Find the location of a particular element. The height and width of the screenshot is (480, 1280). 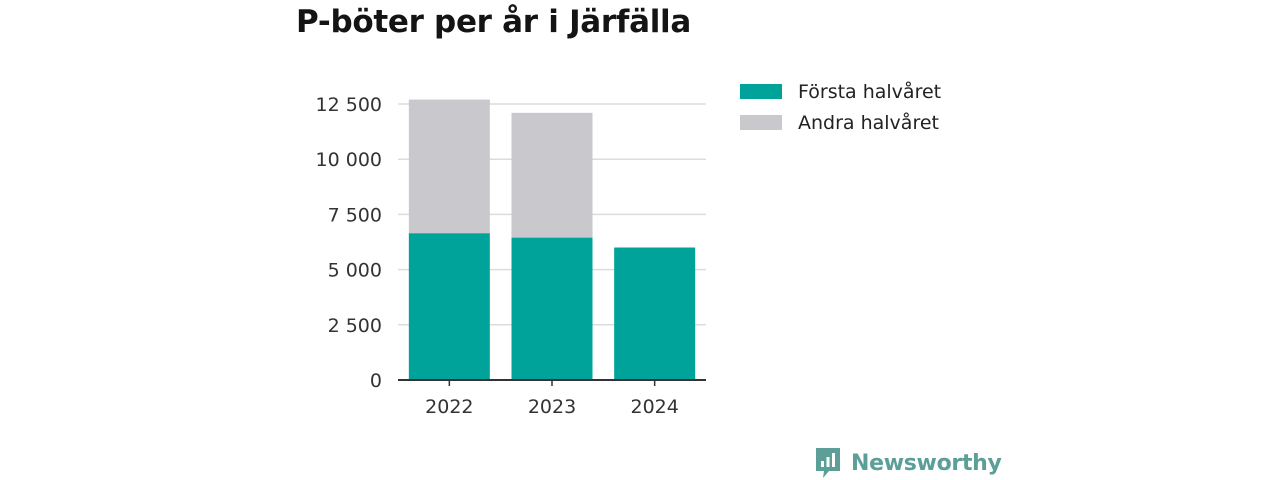

y-tick-label: 0 is located at coordinates (376, 381).